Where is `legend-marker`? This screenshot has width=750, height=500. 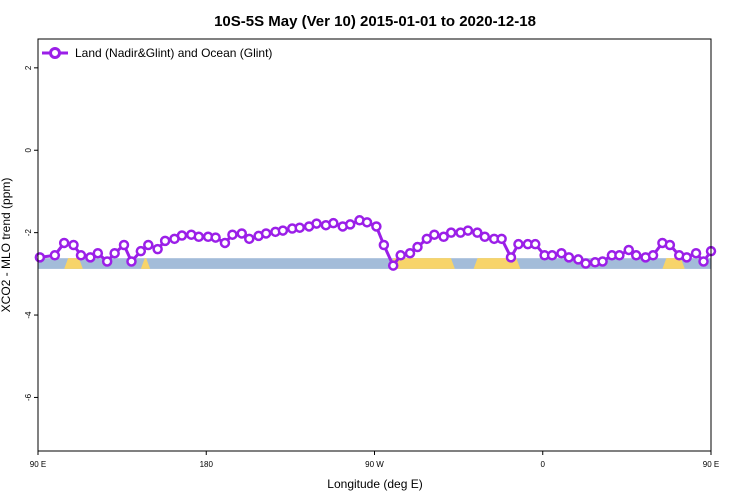 legend-marker is located at coordinates (55, 53).